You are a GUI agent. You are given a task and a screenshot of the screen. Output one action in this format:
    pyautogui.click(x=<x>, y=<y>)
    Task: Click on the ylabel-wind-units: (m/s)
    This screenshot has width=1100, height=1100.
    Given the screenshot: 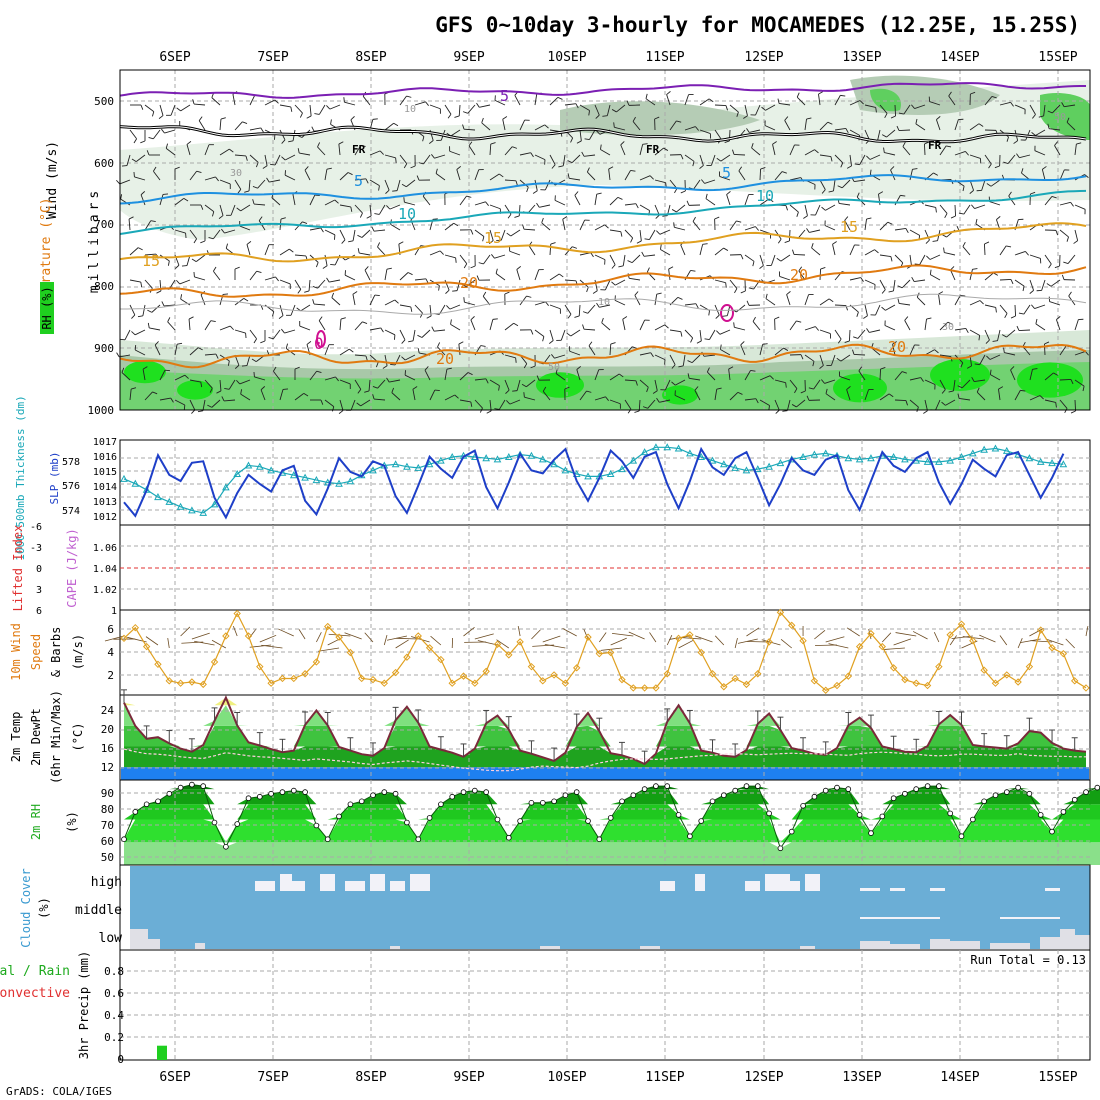 What is the action you would take?
    pyautogui.click(x=78, y=652)
    